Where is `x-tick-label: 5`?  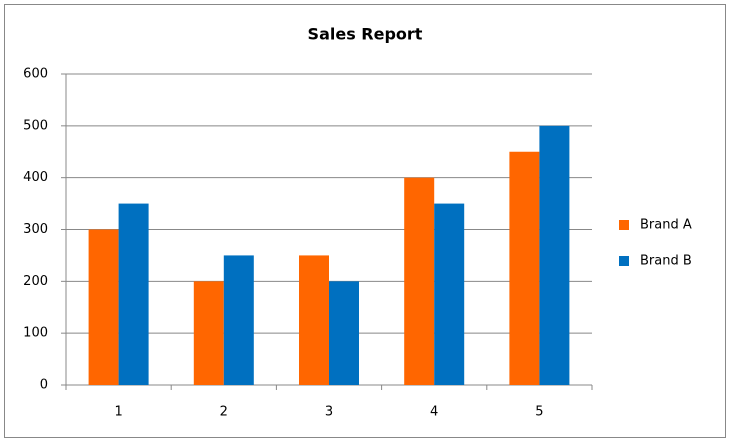
x-tick-label: 5 is located at coordinates (539, 412).